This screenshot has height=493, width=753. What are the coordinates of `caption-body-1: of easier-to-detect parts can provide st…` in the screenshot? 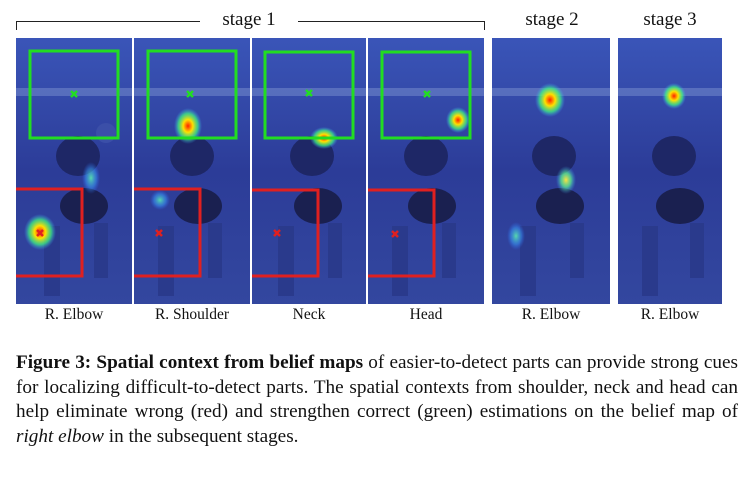 It's located at (377, 387).